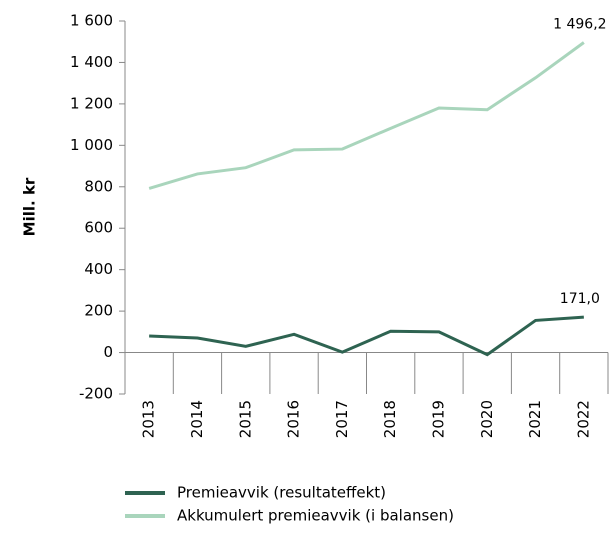 This screenshot has height=557, width=609. I want to click on data-label: 1 496,2, so click(579, 25).